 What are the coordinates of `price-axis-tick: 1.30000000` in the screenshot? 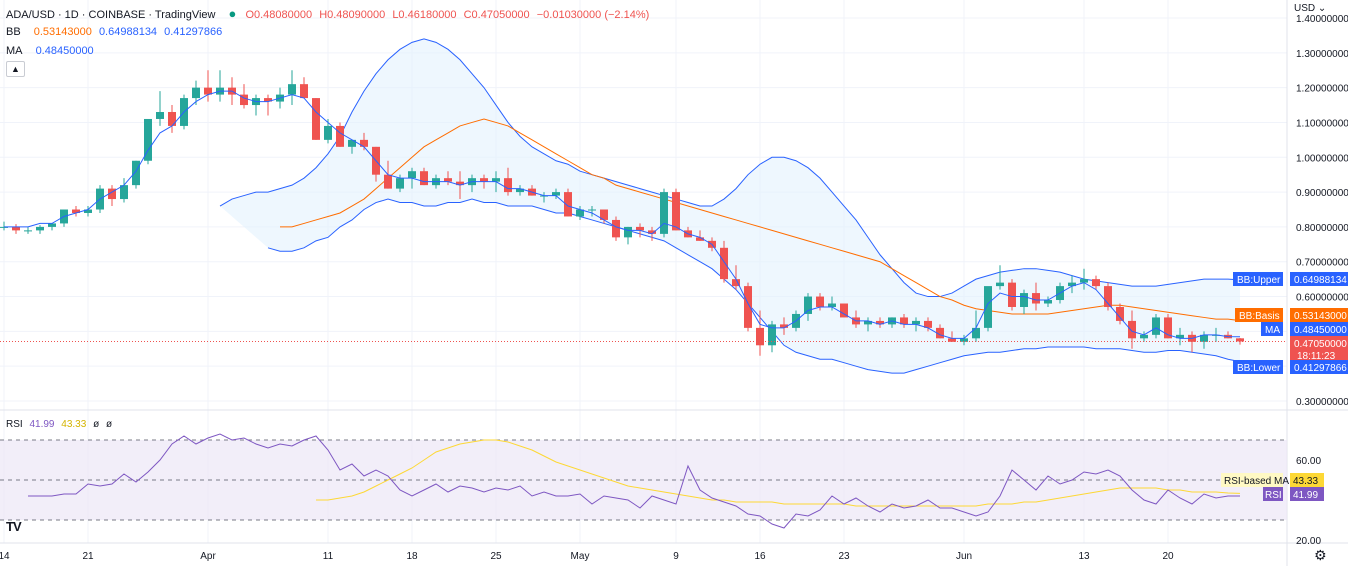 It's located at (1322, 54).